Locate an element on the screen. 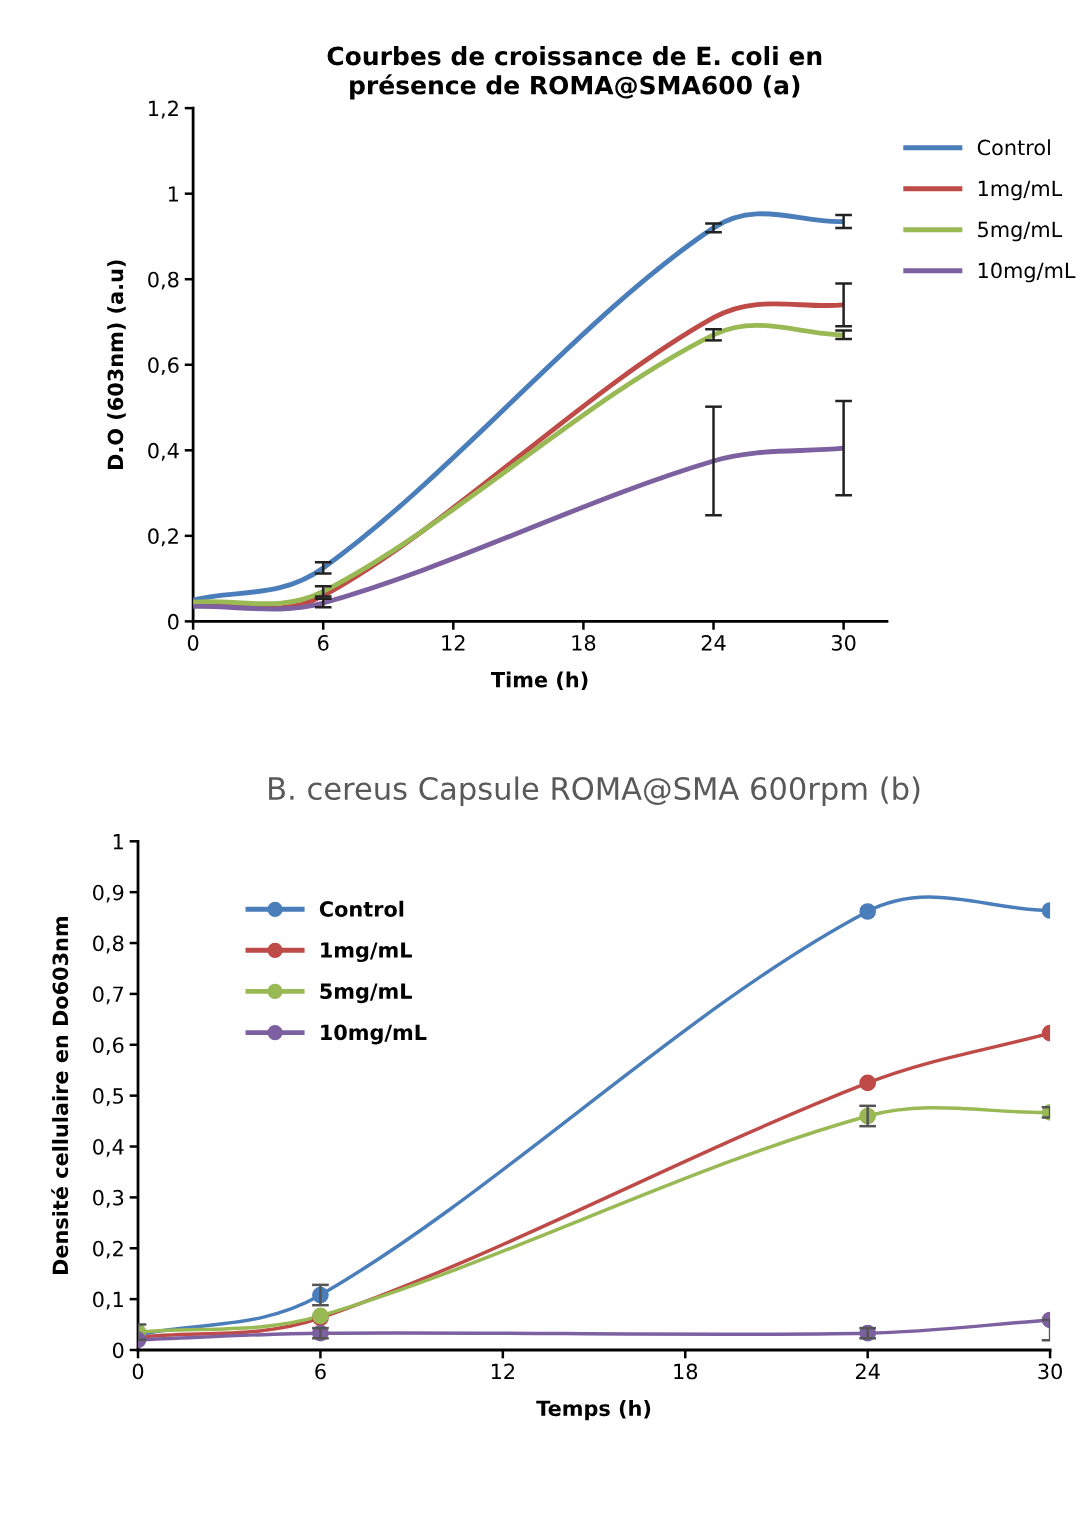 Image resolution: width=1091 pixels, height=1523 pixels. chart-title: Courbes de croissance de E. coli en présence de ROMA@SMA600 (a) is located at coordinates (574, 73).